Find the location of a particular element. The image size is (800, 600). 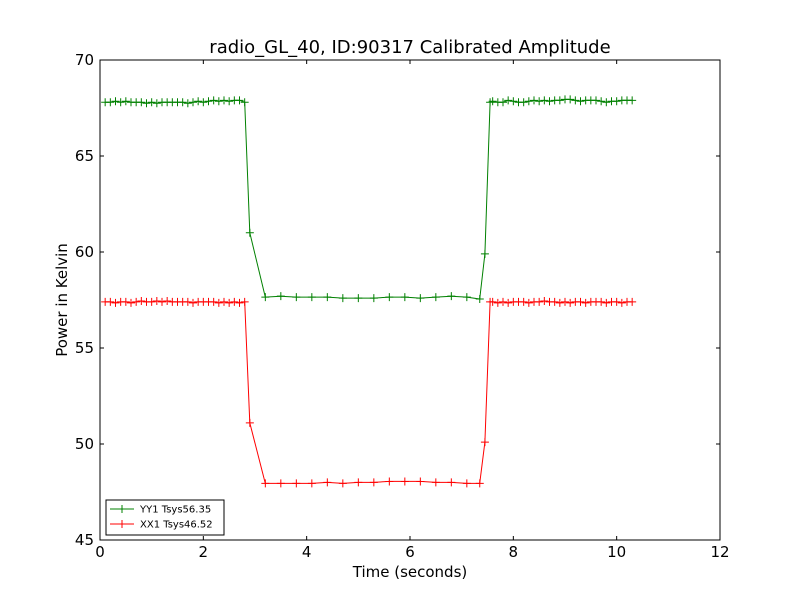

legend-frame is located at coordinates (165, 517).